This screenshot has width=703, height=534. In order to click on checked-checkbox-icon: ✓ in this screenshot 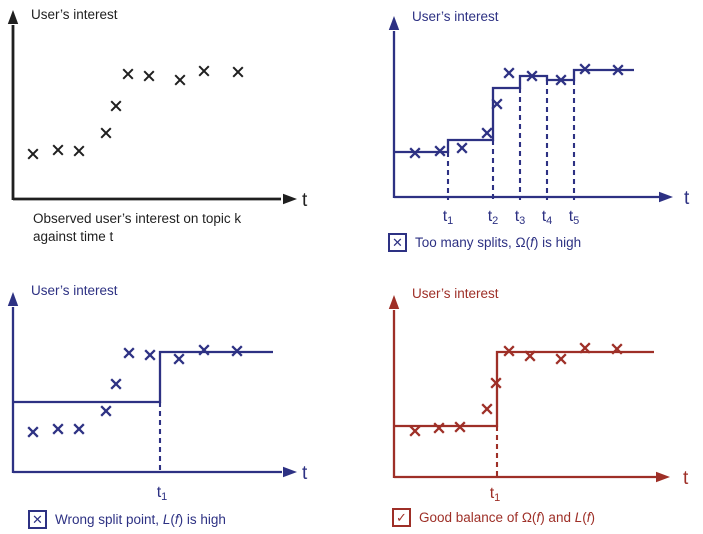, I will do `click(401, 517)`.